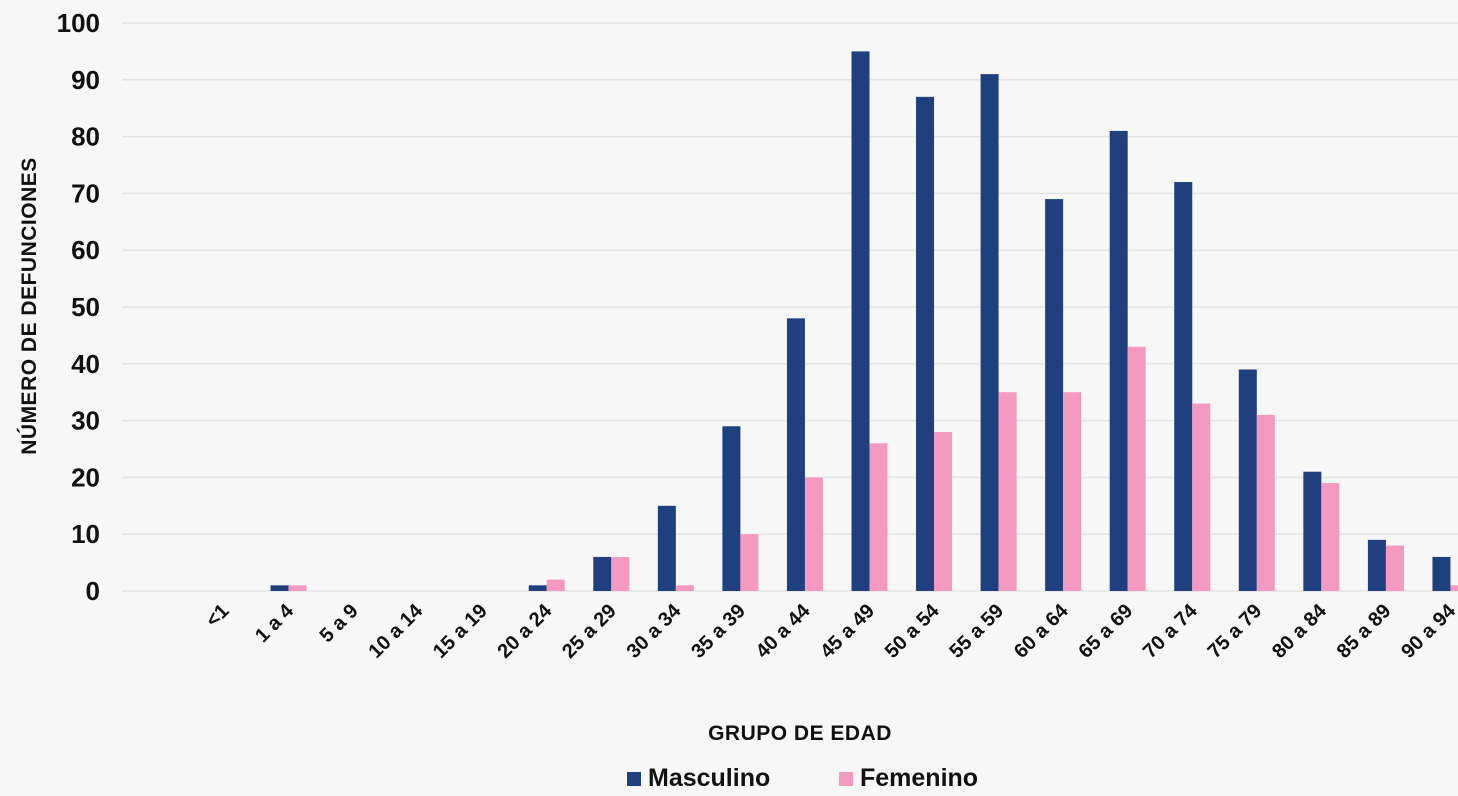 The width and height of the screenshot is (1458, 796). Describe the element at coordinates (800, 733) in the screenshot. I see `x-axis-title: GRUPO DE EDAD` at that location.